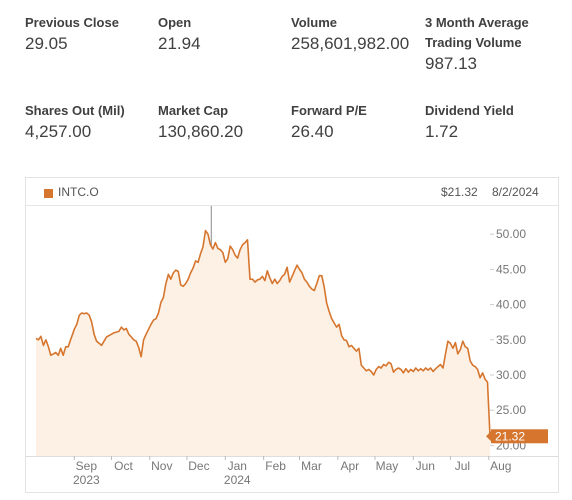  I want to click on y-tick-label: 40.00, so click(511, 305).